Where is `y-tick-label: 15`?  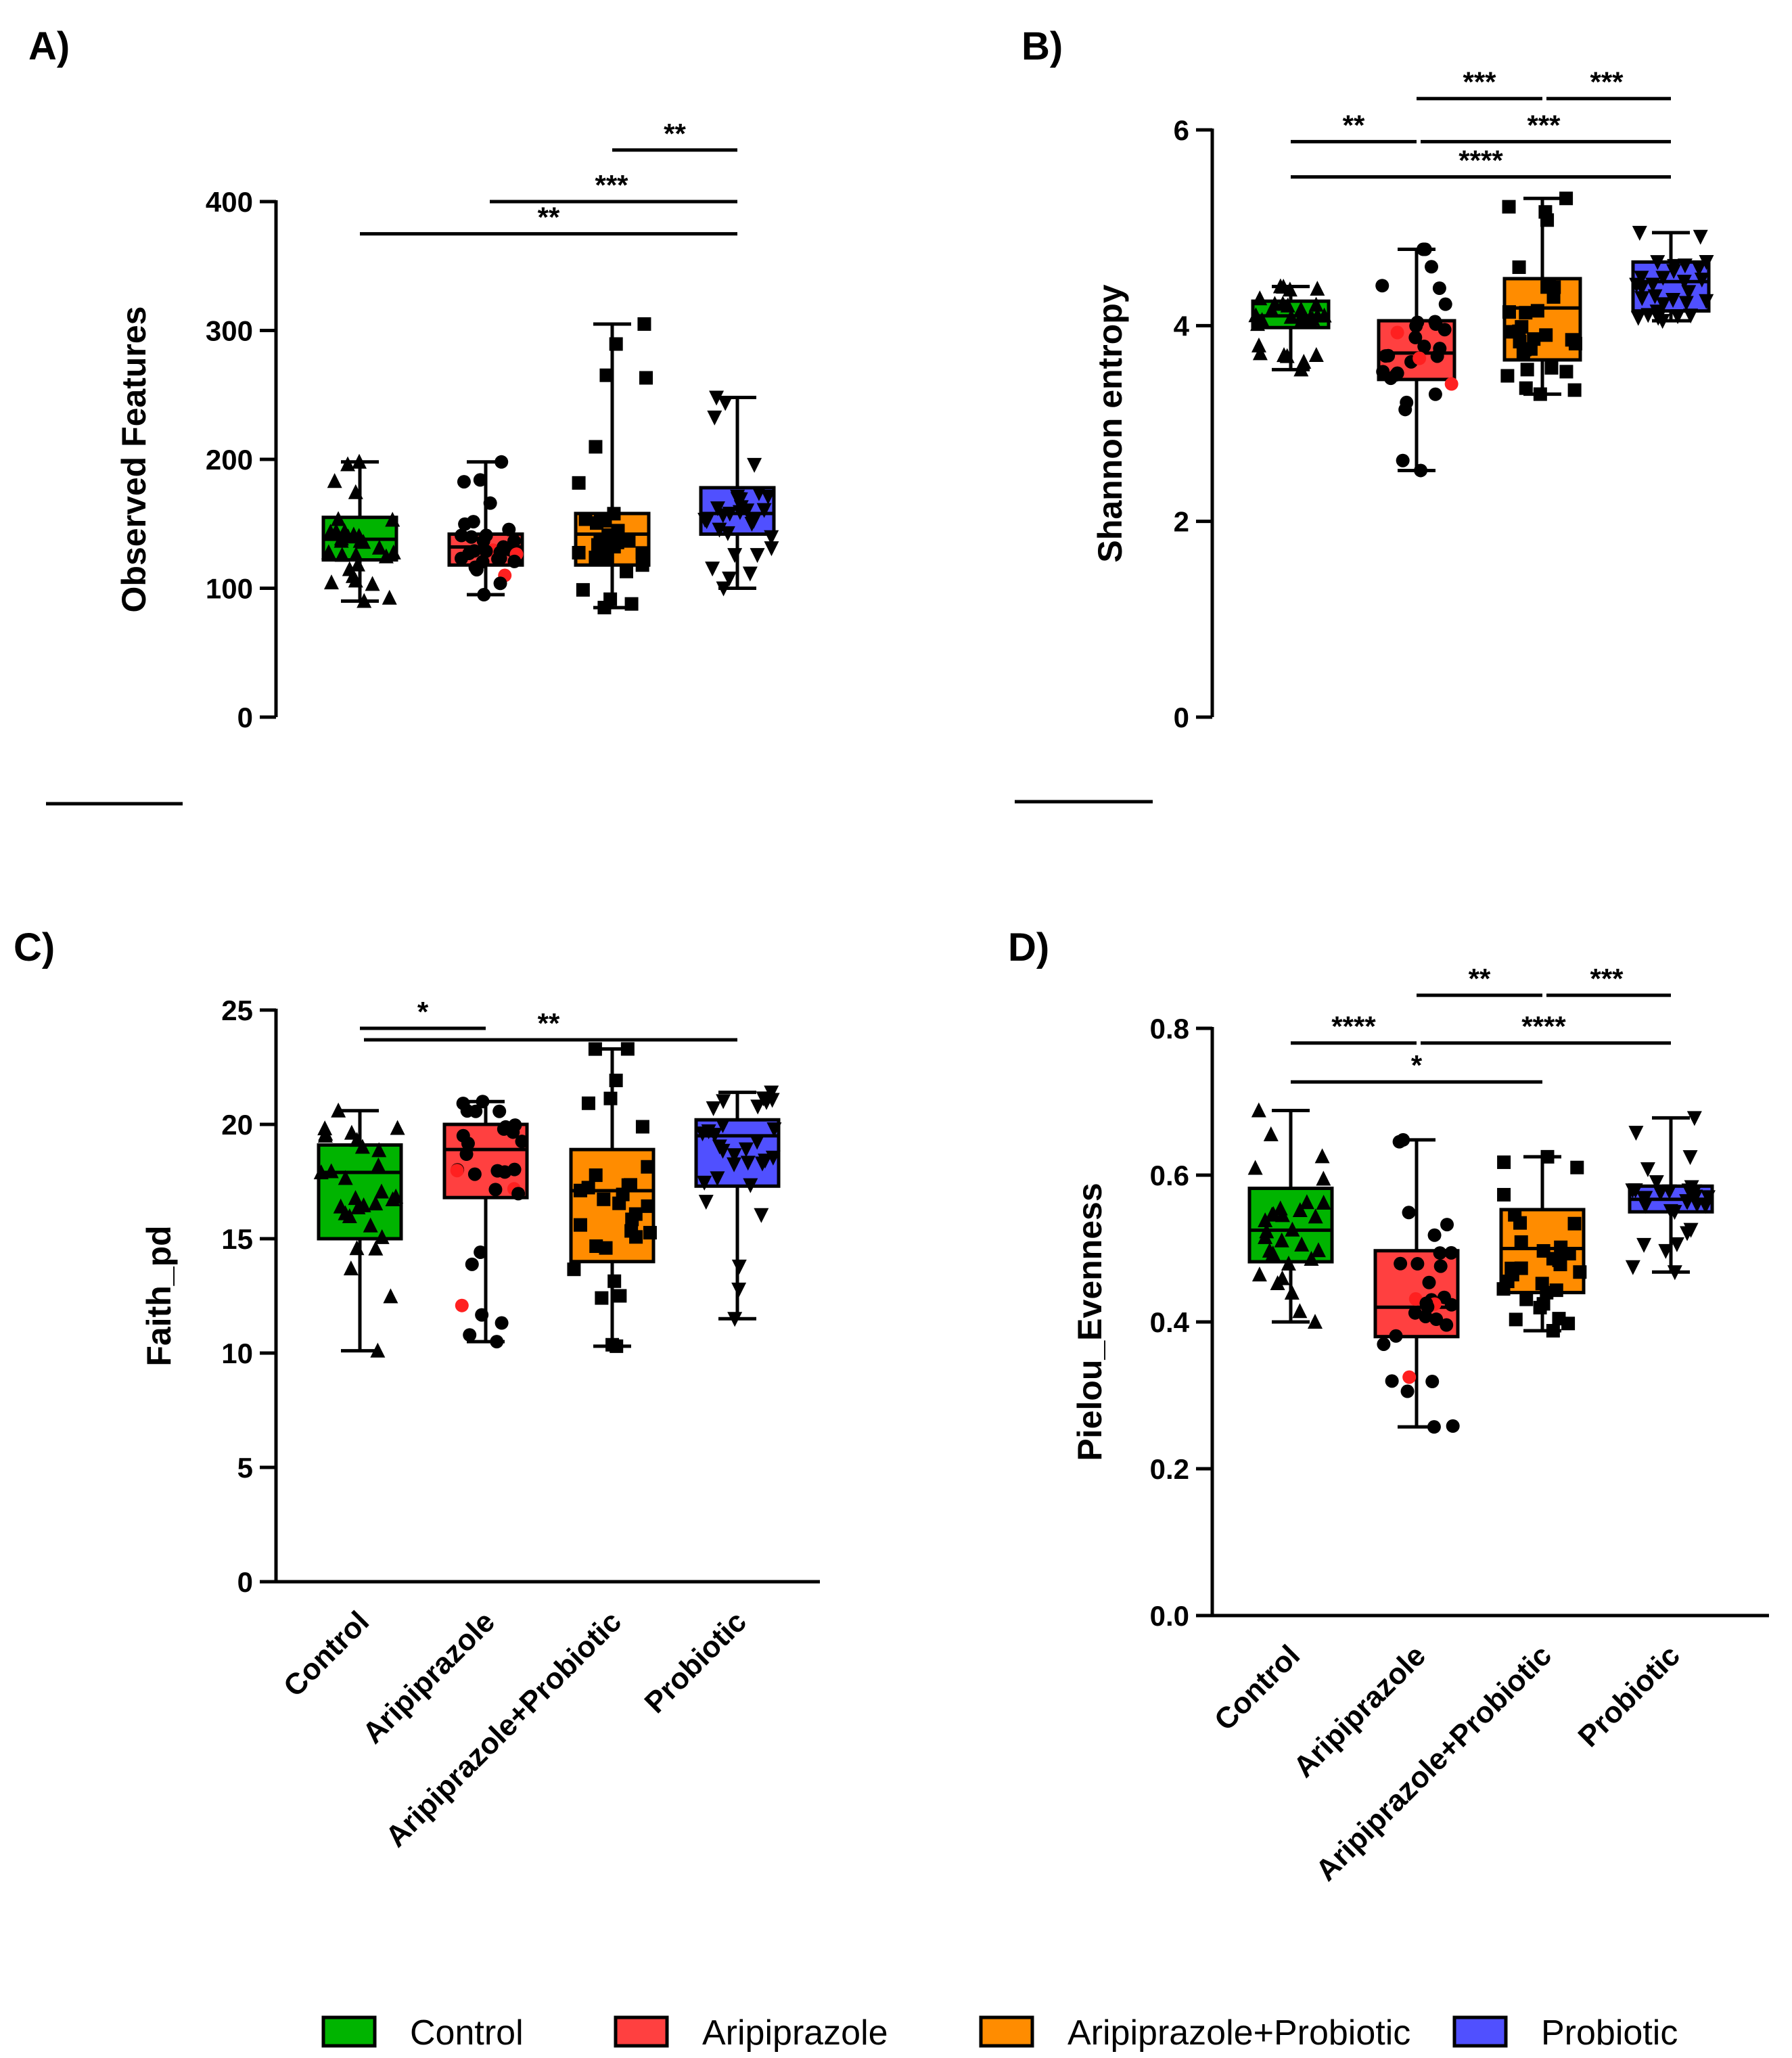 y-tick-label: 15 is located at coordinates (237, 1239).